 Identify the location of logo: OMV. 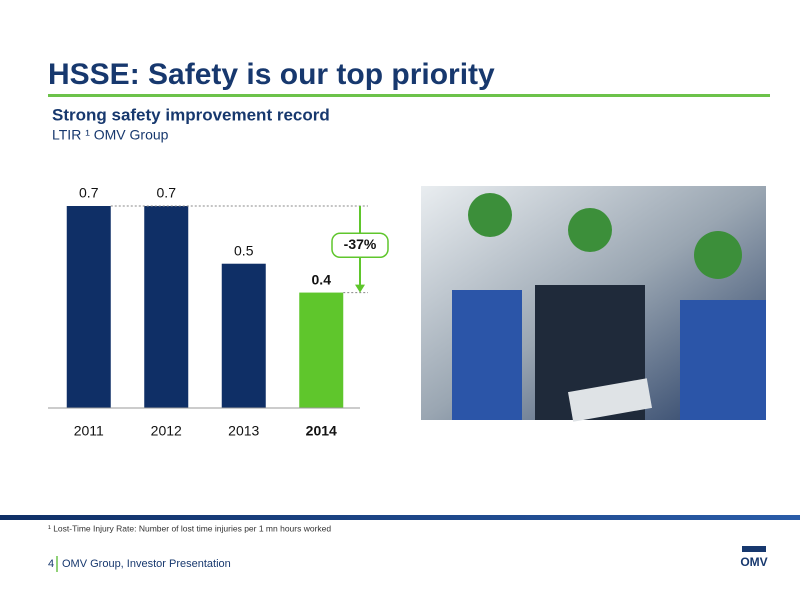
(754, 557).